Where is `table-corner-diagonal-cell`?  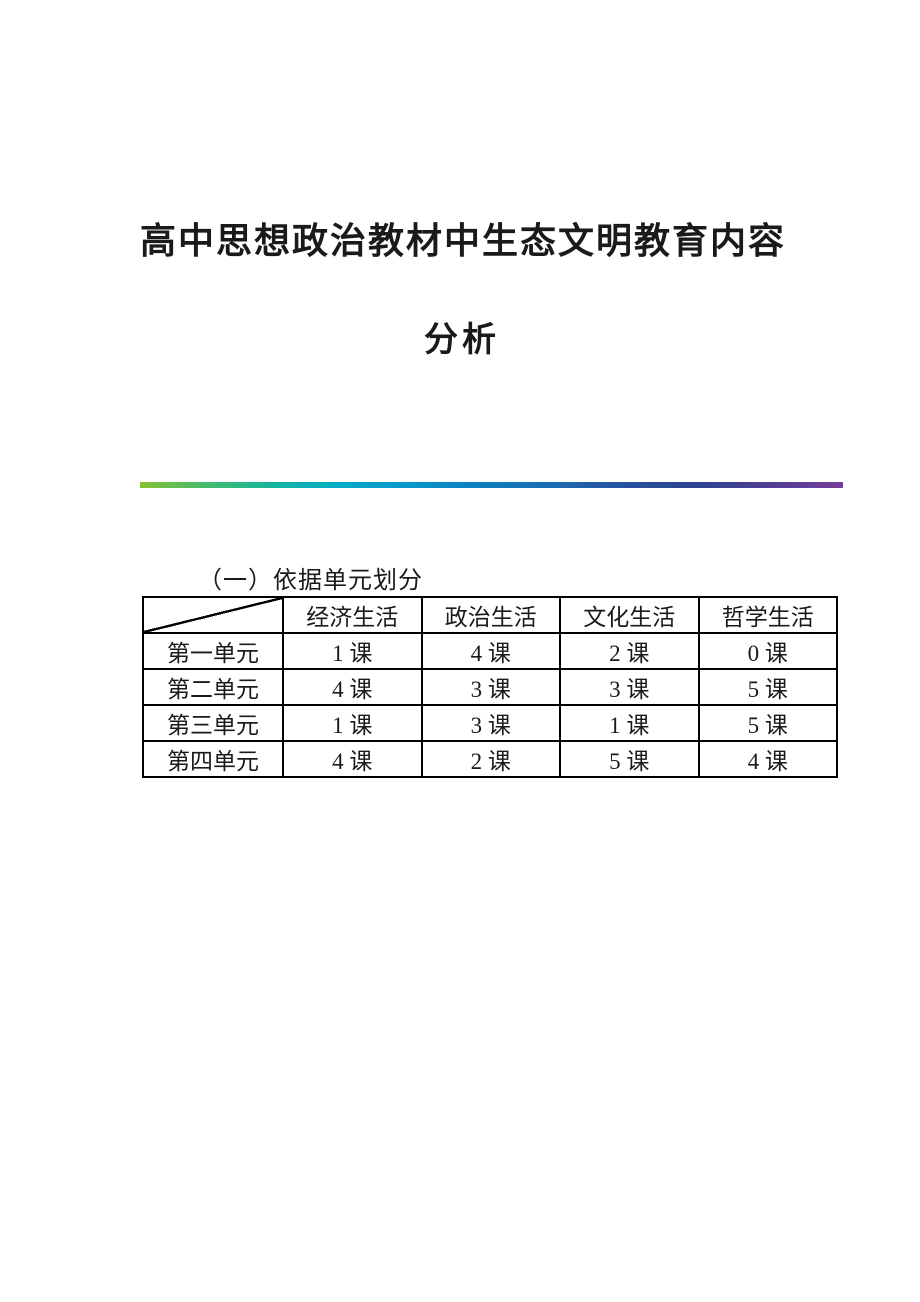 table-corner-diagonal-cell is located at coordinates (213, 615).